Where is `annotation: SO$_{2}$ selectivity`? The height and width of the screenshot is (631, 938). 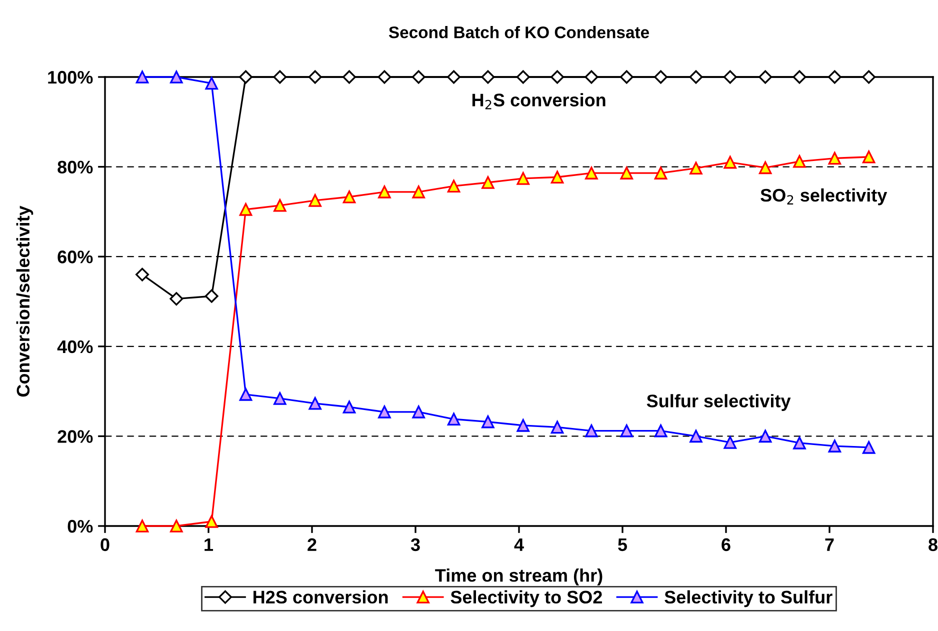 annotation: SO$_{2}$ selectivity is located at coordinates (824, 197).